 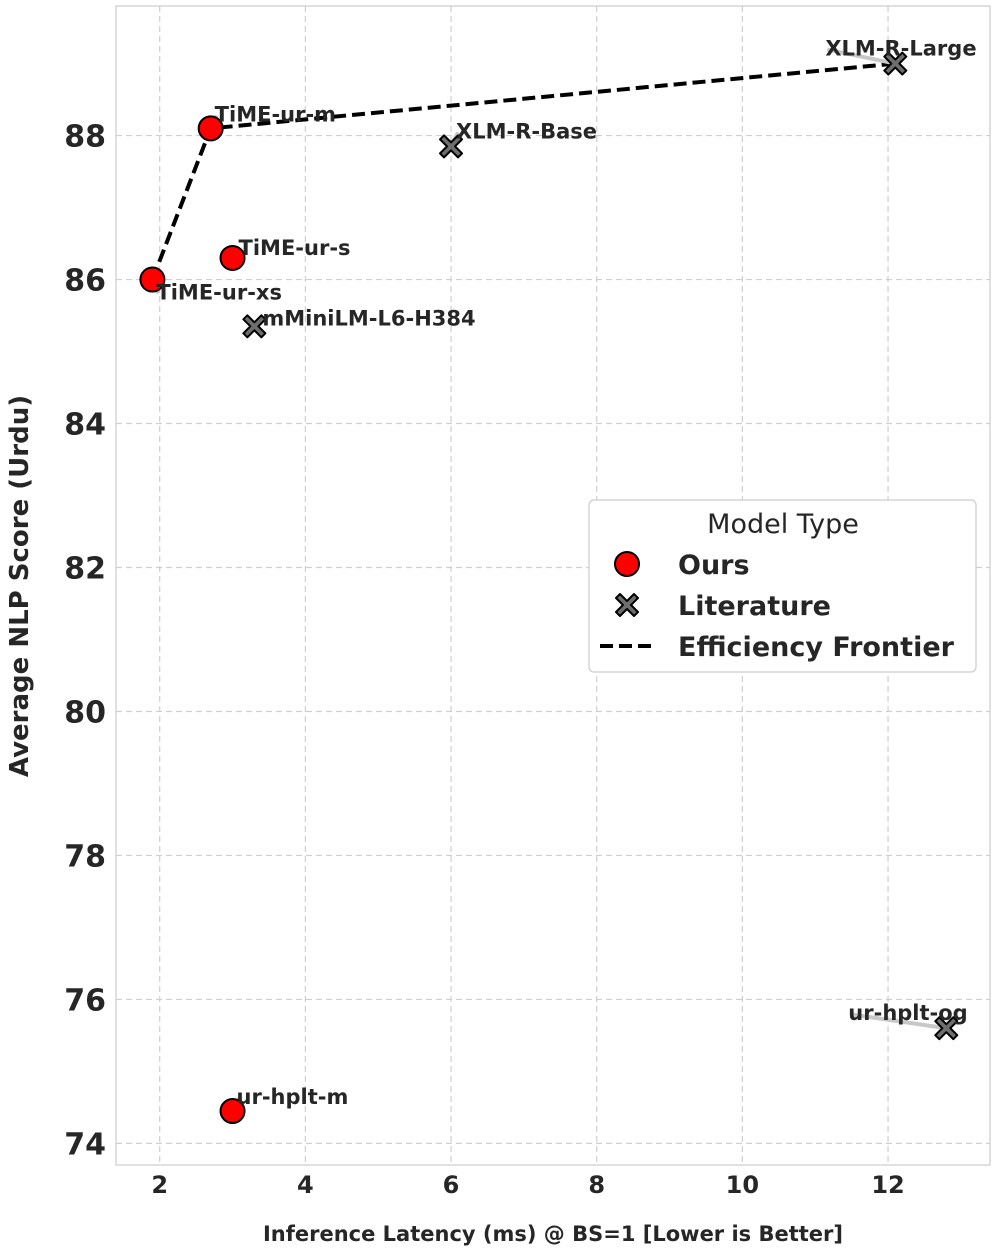 I want to click on point-ur-hplt-m, so click(x=232, y=1111).